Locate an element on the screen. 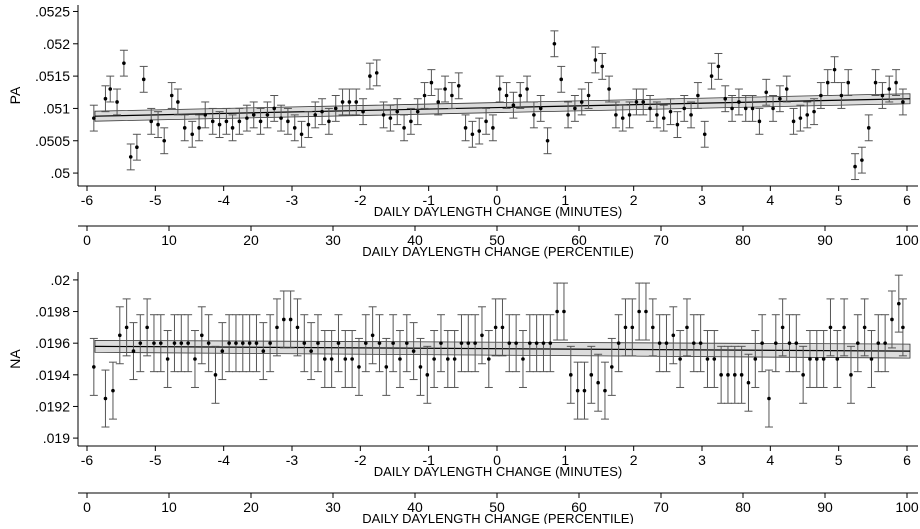  panel1-x-tick-label: 1 is located at coordinates (565, 200).